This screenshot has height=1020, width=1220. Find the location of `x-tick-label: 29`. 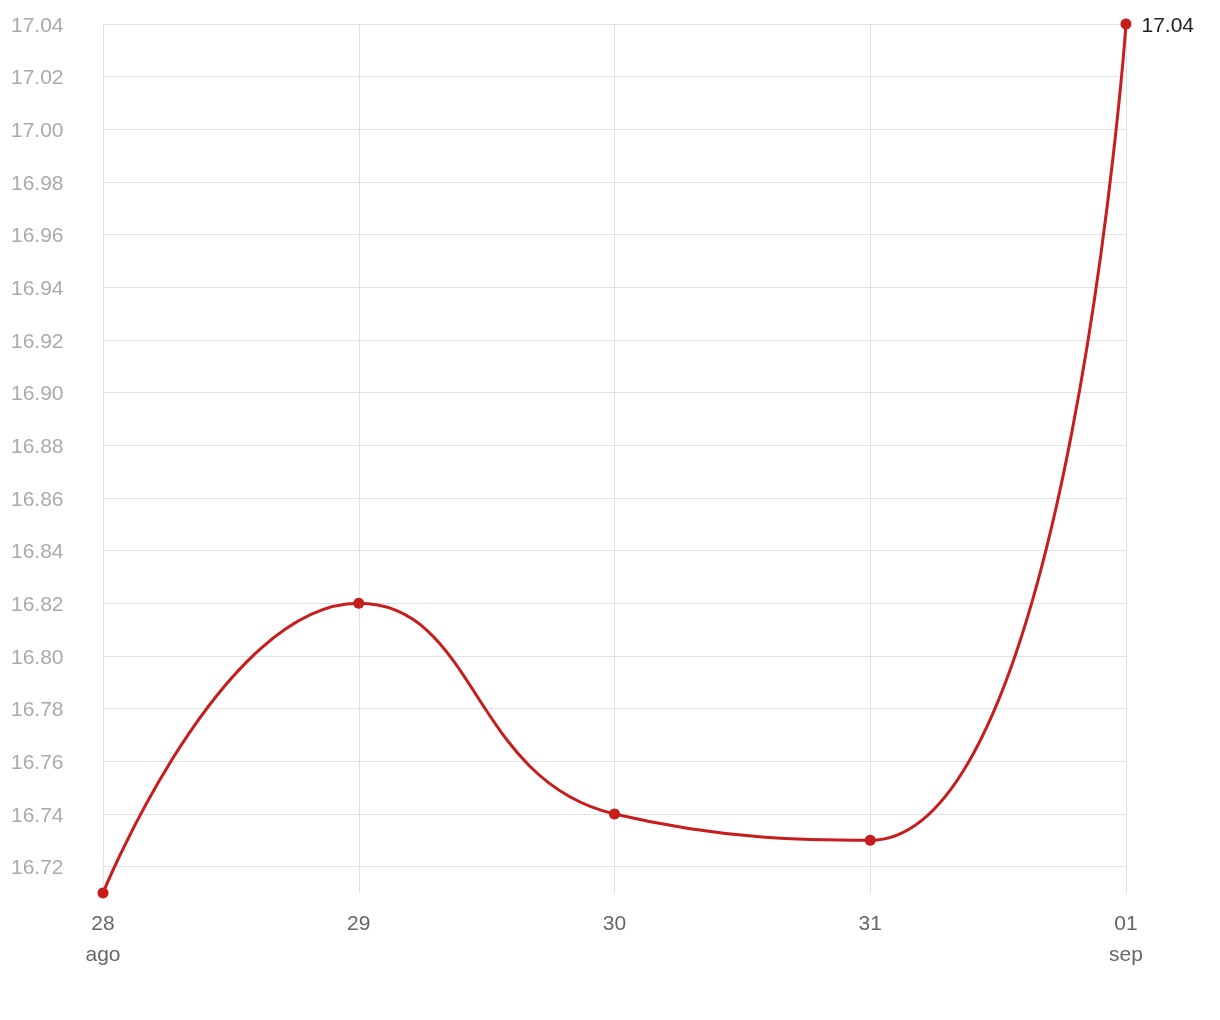

x-tick-label: 29 is located at coordinates (359, 922).